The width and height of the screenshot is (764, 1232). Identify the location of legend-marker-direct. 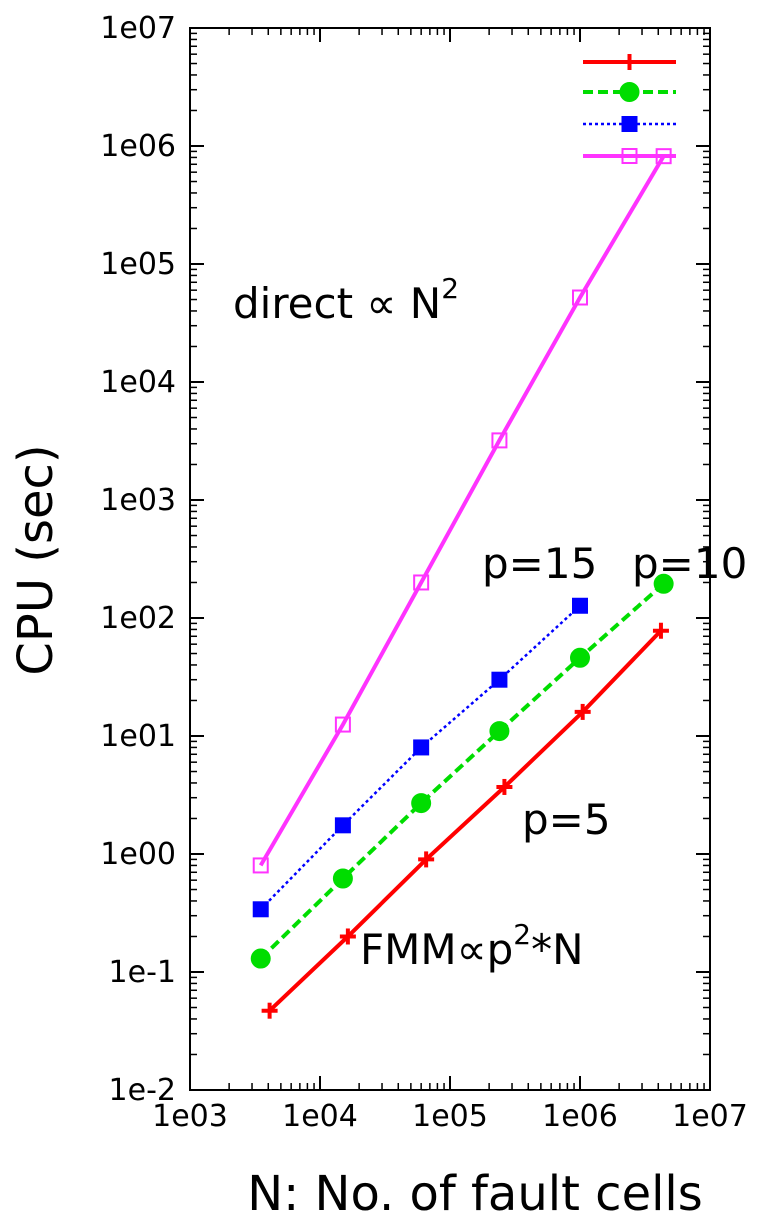
(629, 156).